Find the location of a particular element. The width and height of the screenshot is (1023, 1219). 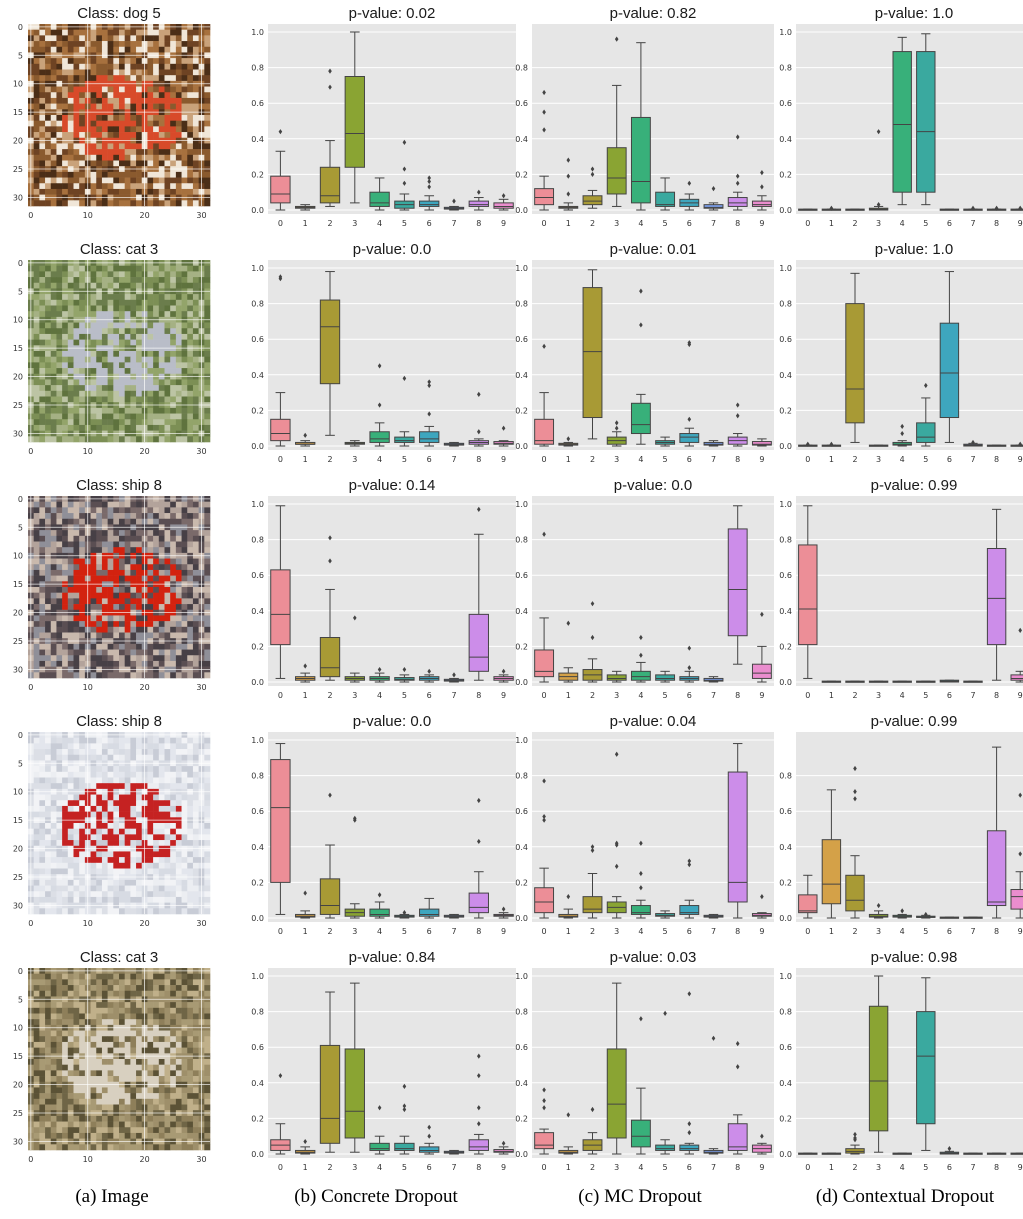

x-tick-label: 8 is located at coordinates (478, 1167).